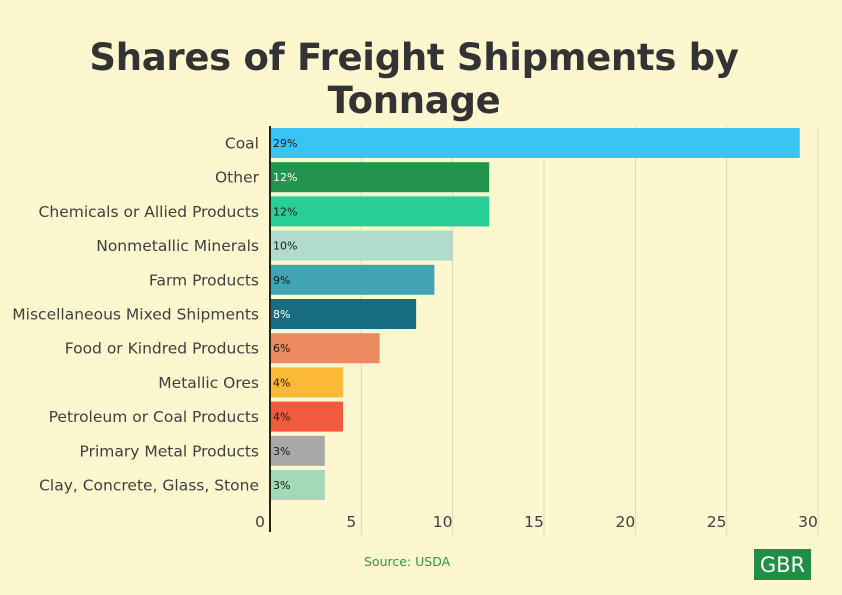 The width and height of the screenshot is (842, 595). I want to click on x-tick-label: 0, so click(260, 522).